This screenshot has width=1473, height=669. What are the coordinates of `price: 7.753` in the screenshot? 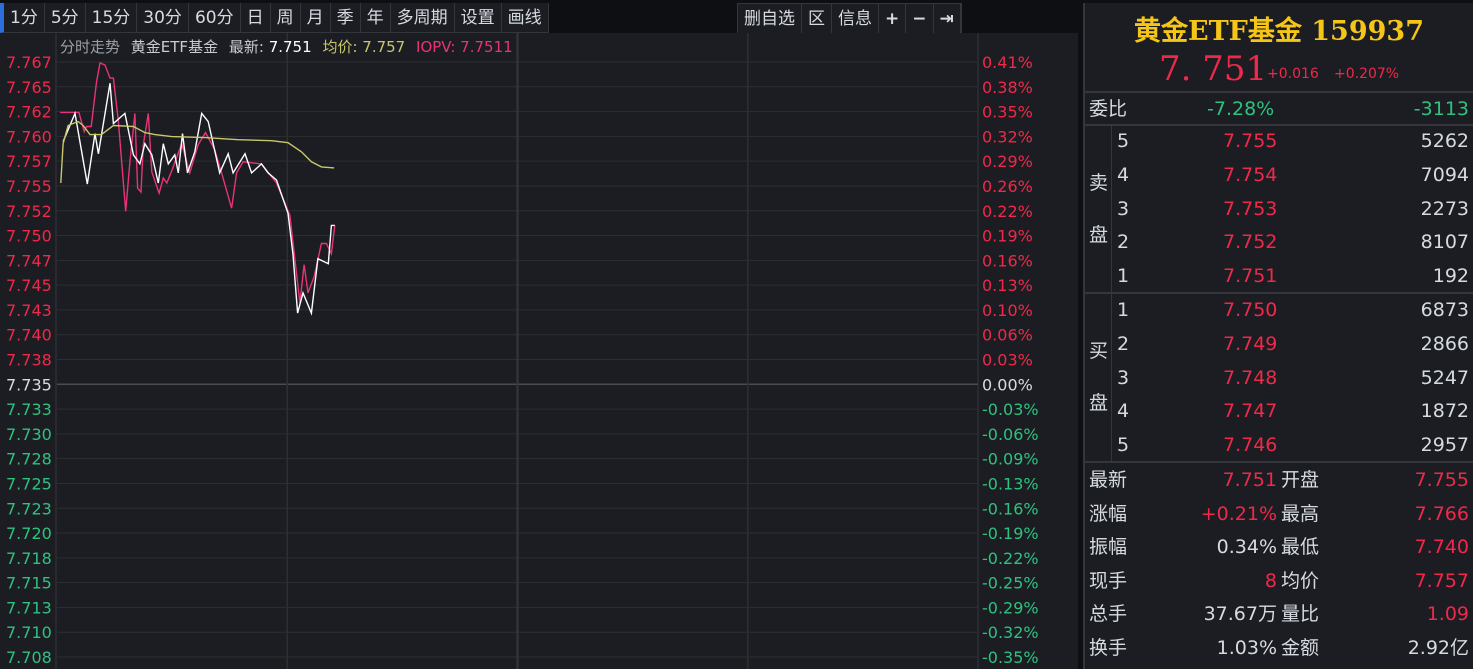 It's located at (1250, 208).